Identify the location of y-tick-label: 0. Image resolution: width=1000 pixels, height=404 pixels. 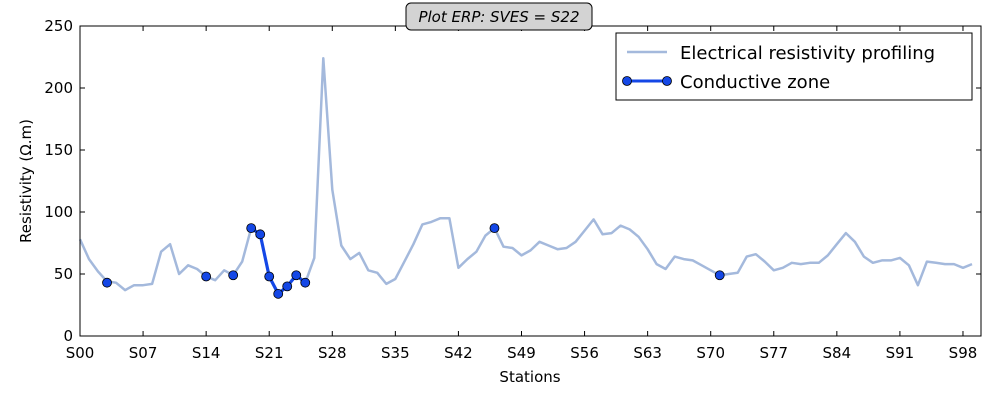
(68, 336).